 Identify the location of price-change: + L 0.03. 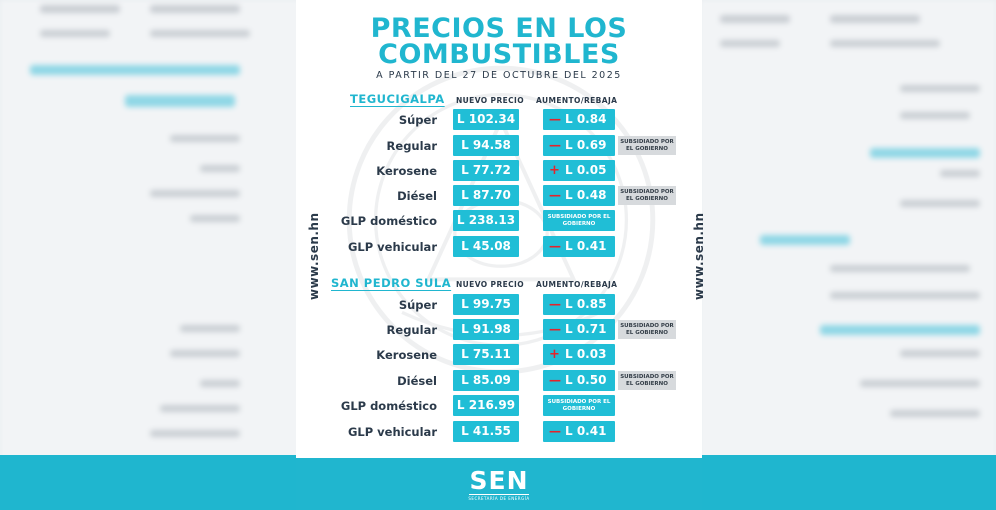
(579, 354).